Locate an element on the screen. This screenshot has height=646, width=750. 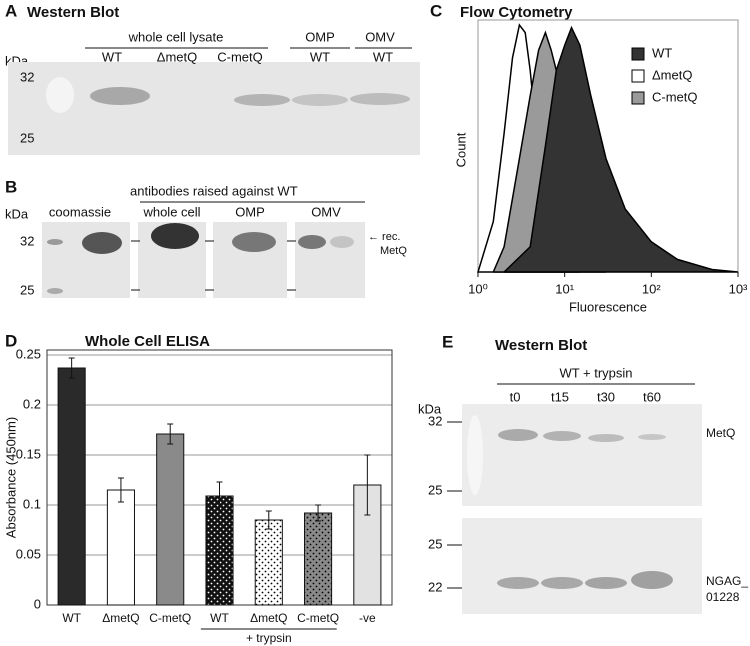
panel-letter: A is located at coordinates (11, 10).